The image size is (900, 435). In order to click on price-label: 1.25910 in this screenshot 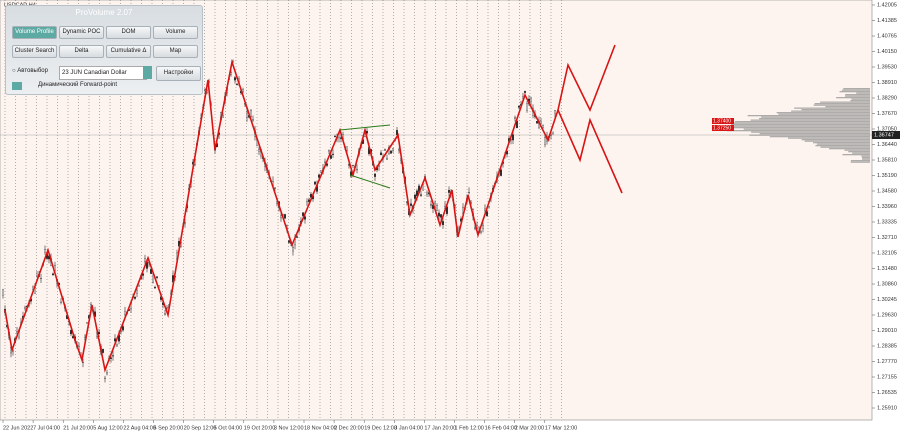, I will do `click(887, 408)`.